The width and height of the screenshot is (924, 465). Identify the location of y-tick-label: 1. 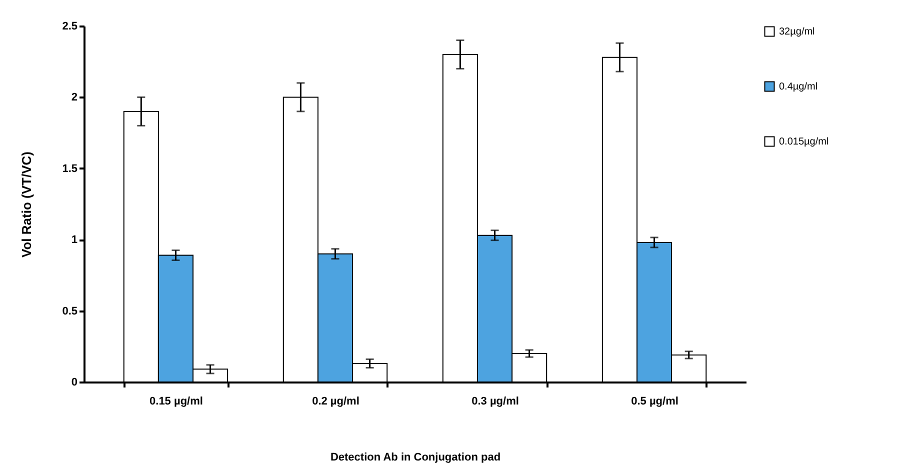
(74, 240).